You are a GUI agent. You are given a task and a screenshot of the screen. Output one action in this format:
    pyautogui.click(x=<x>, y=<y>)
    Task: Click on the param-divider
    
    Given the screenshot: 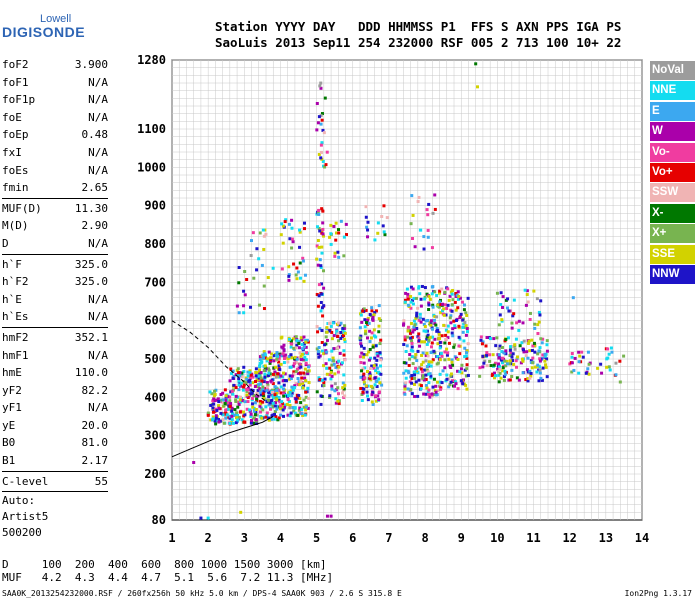 What is the action you would take?
    pyautogui.click(x=55, y=254)
    